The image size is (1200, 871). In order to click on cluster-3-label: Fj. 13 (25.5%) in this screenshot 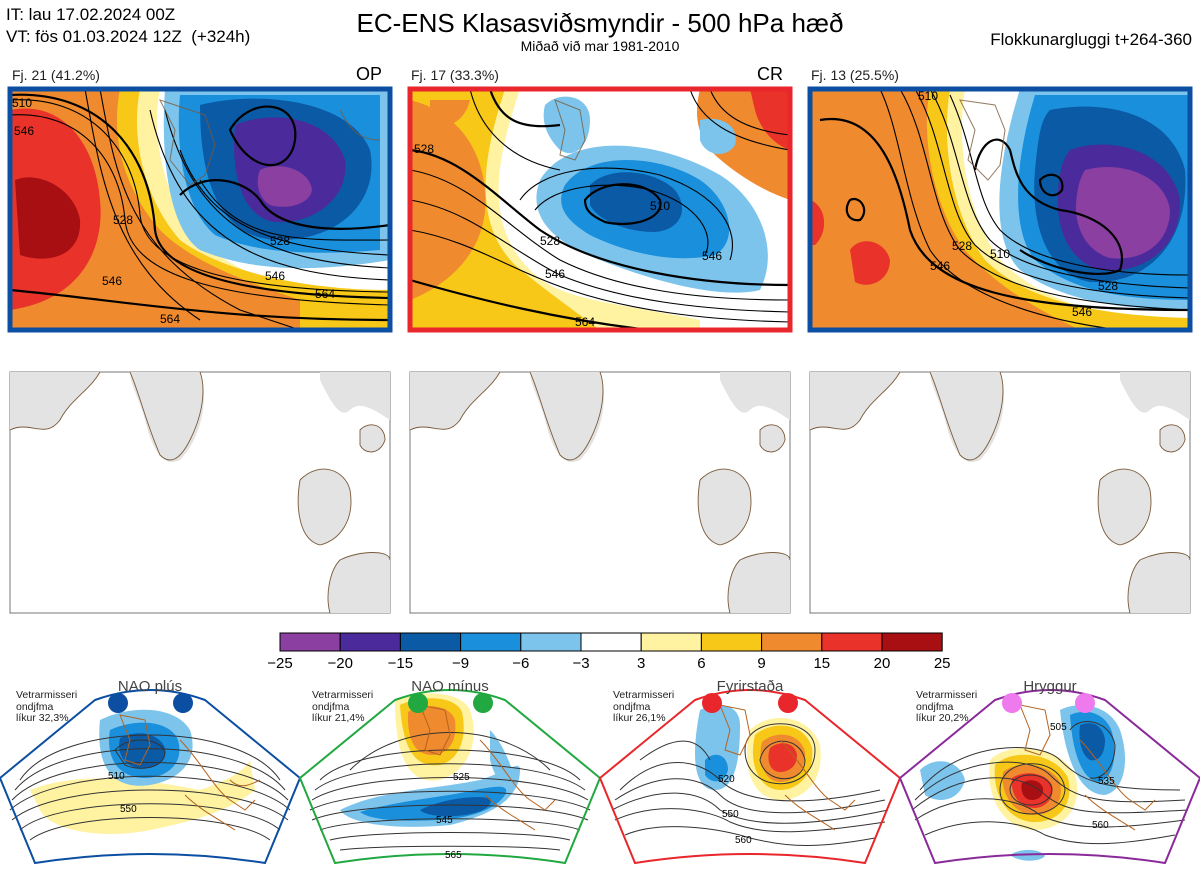, I will do `click(855, 75)`.